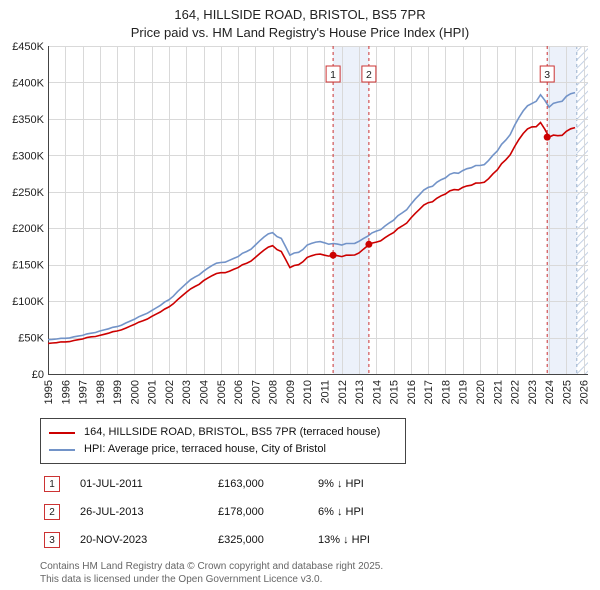  What do you see at coordinates (567, 392) in the screenshot?
I see `x-axis-label: 2025` at bounding box center [567, 392].